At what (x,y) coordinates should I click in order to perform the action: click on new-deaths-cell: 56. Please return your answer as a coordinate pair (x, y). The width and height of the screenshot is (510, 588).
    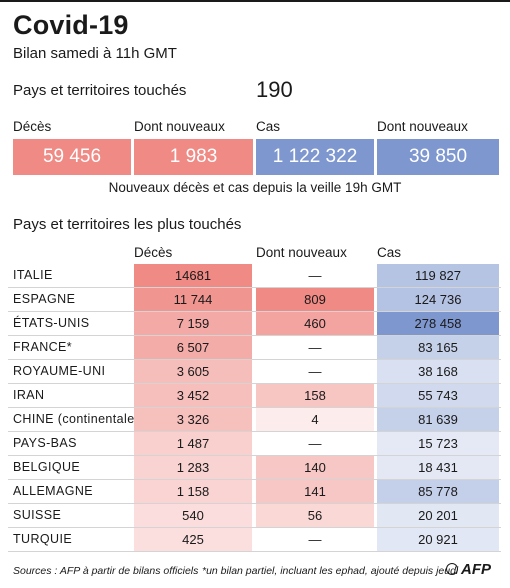
    Looking at the image, I should click on (315, 515).